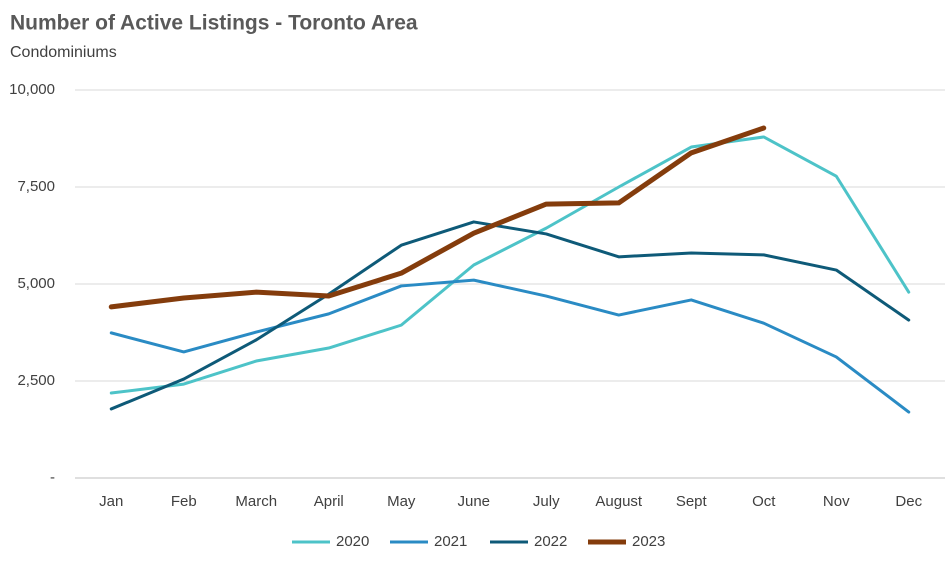 The image size is (951, 562). Describe the element at coordinates (550, 541) in the screenshot. I see `legend-label: 2022` at that location.